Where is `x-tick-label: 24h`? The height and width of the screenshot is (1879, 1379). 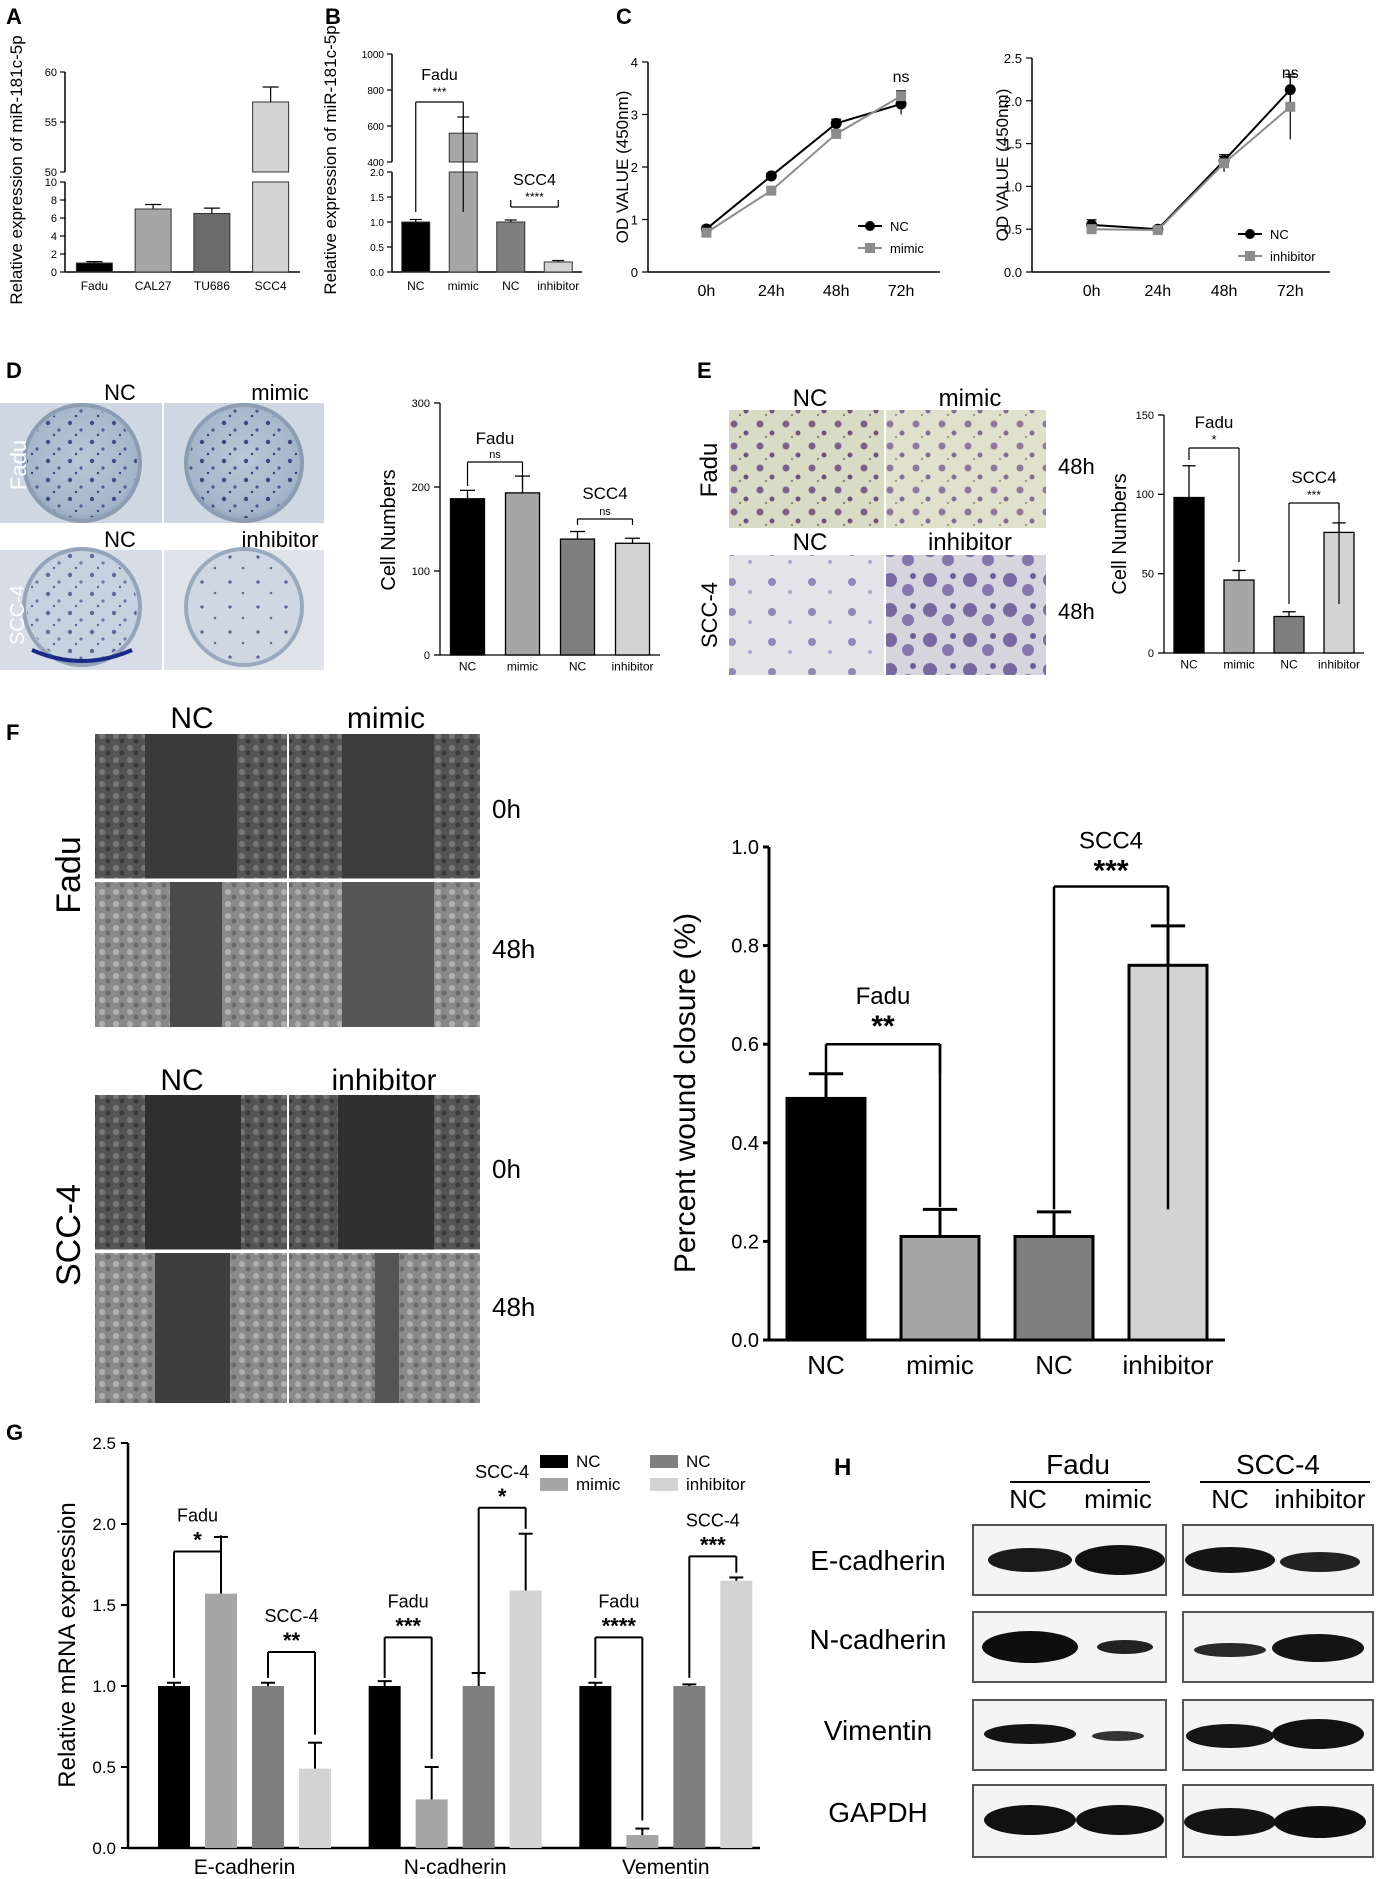 x-tick-label: 24h is located at coordinates (1157, 291).